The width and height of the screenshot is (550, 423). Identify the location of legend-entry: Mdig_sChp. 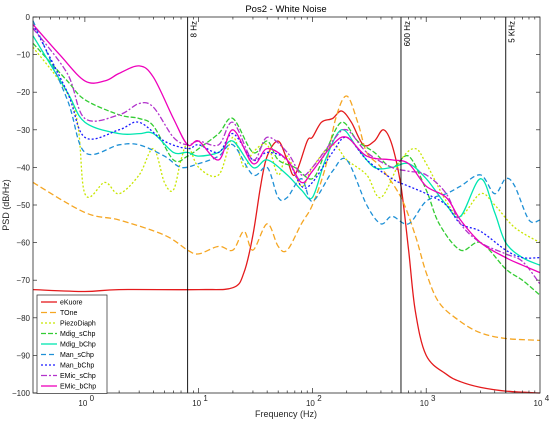
(78, 334).